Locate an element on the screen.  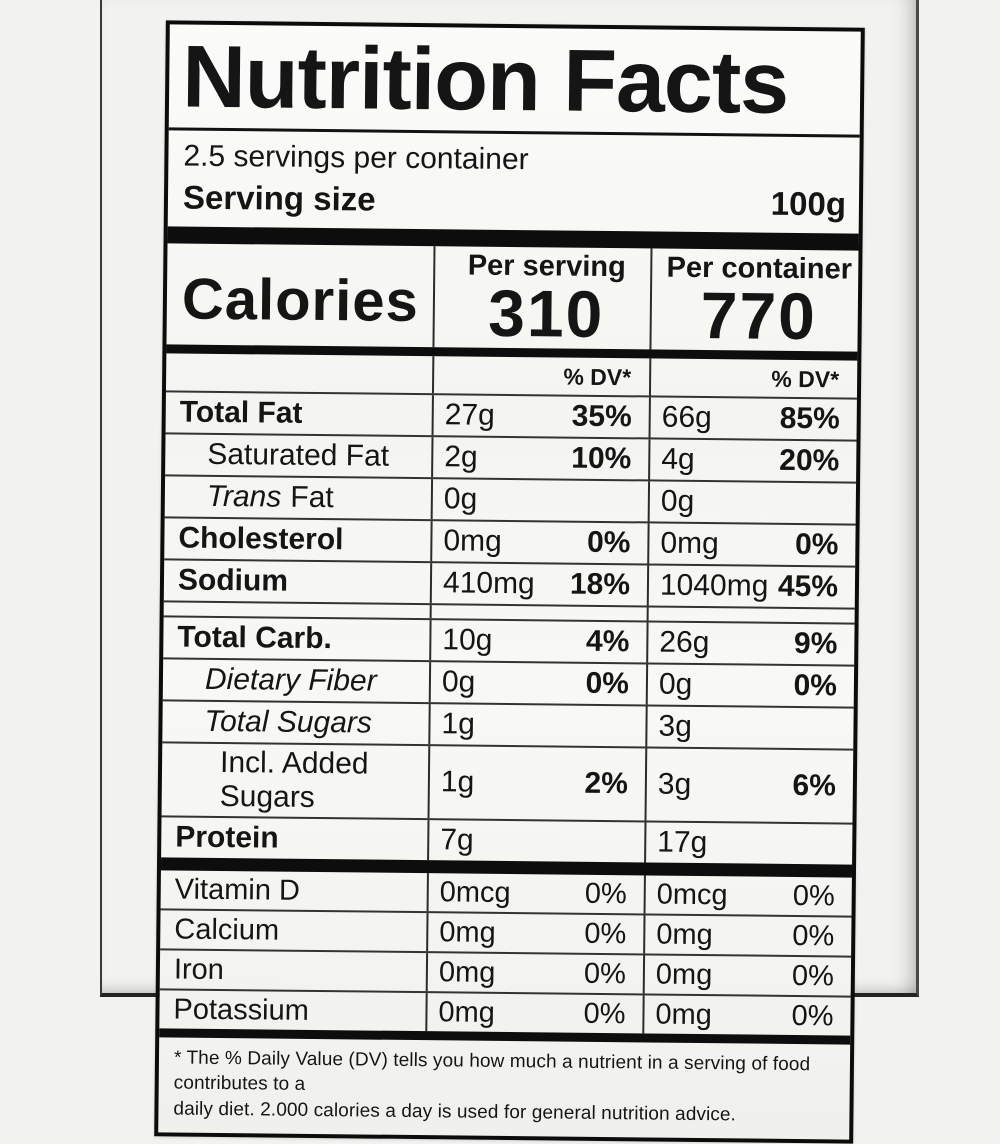
nutrient-name: Potassium is located at coordinates (241, 1010).